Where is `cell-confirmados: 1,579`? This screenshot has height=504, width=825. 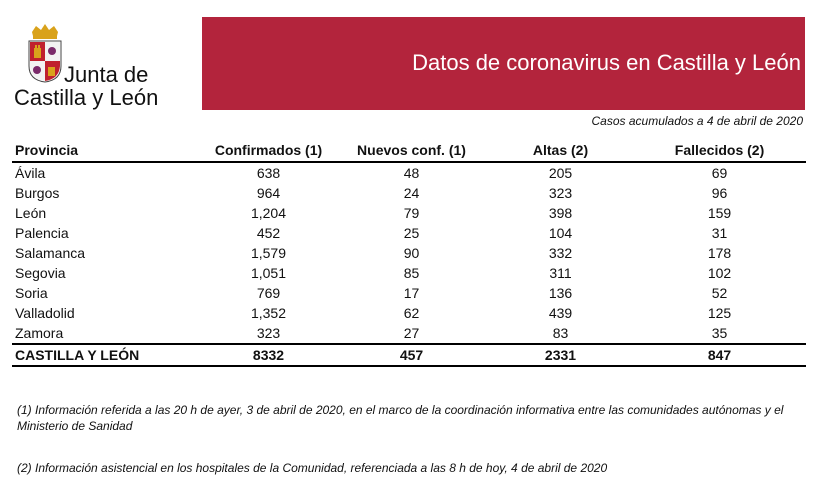
cell-confirmados: 1,579 is located at coordinates (268, 253).